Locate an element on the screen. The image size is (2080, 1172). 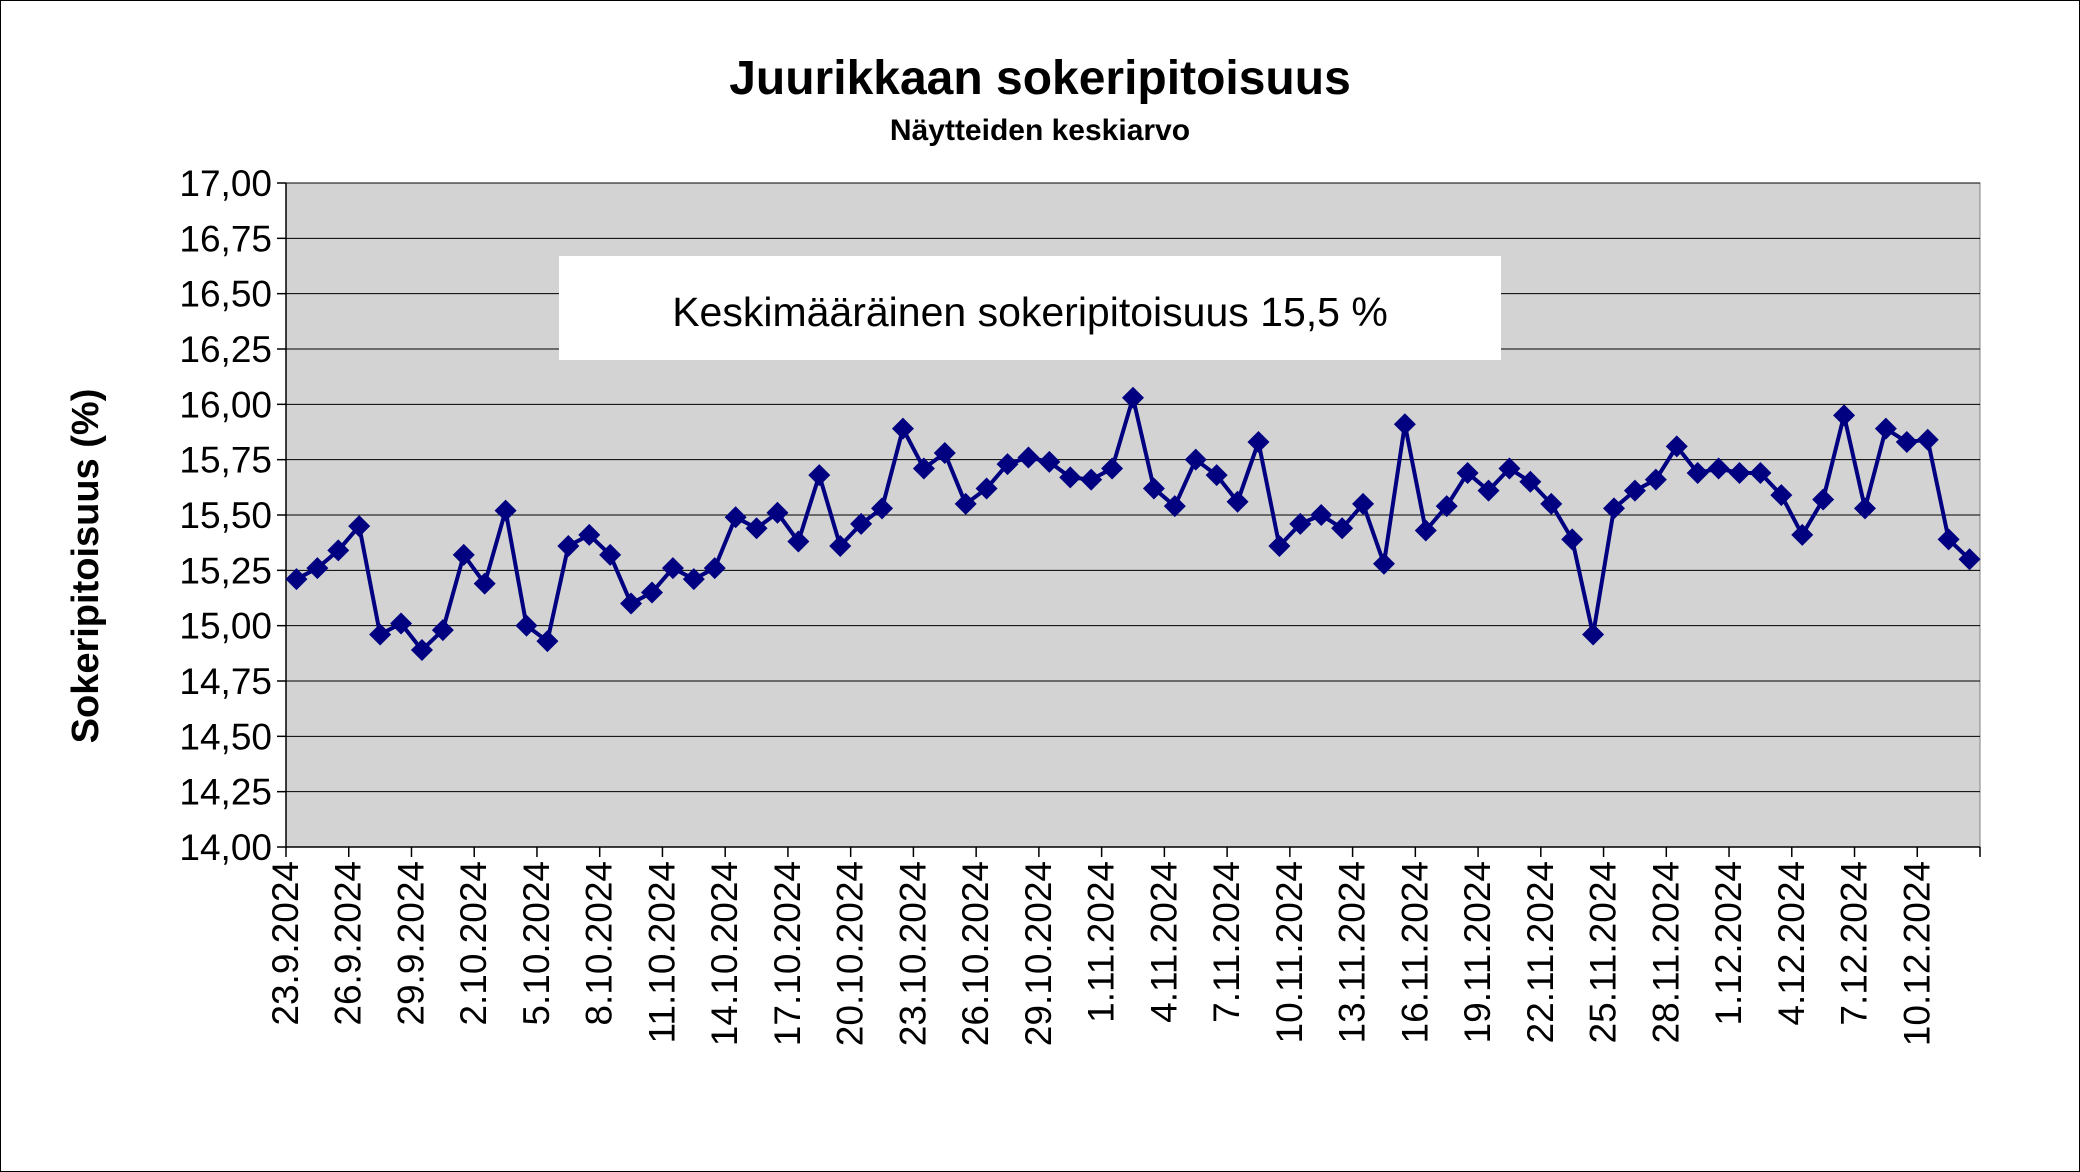
y-tick-label: 15,50 is located at coordinates (225, 515).